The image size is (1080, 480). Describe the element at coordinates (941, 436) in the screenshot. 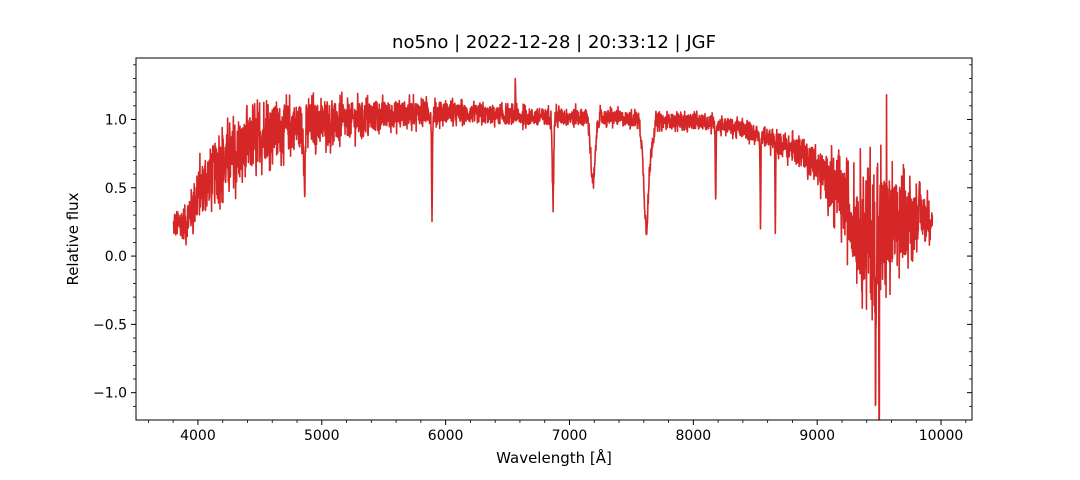

I see `x-tick-label: 10000` at that location.